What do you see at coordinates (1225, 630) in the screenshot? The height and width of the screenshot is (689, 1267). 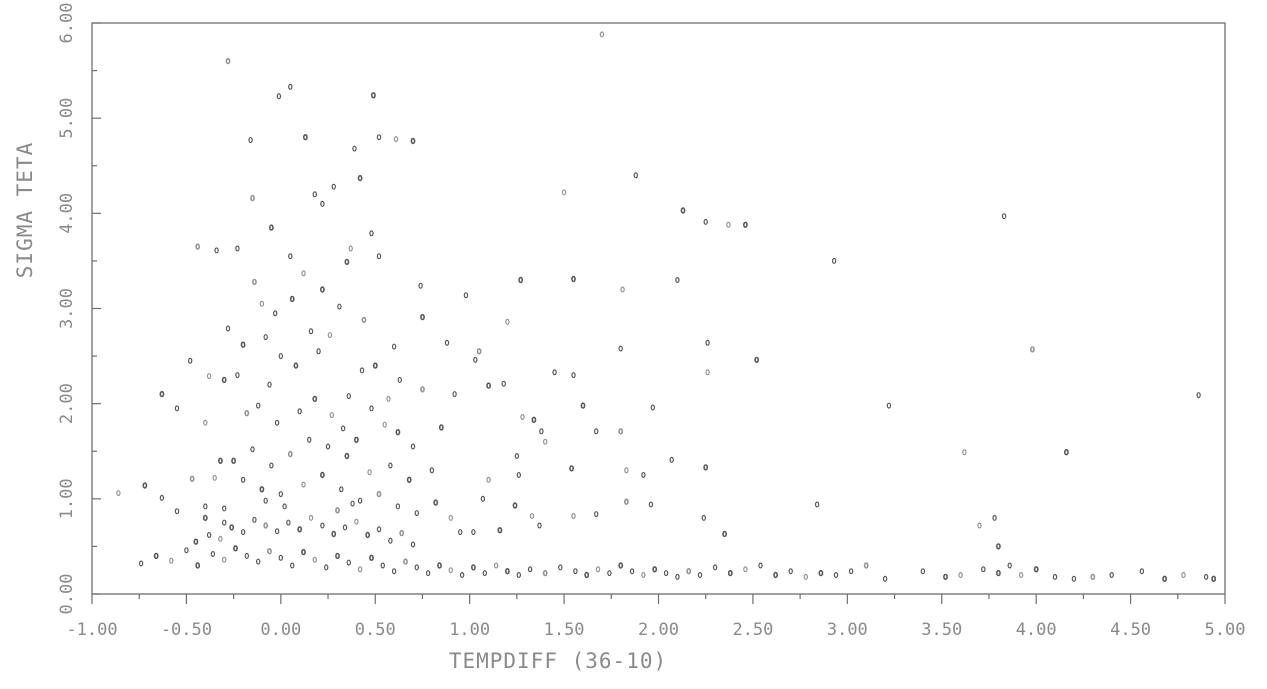 I see `x-tick-label: 5.00` at bounding box center [1225, 630].